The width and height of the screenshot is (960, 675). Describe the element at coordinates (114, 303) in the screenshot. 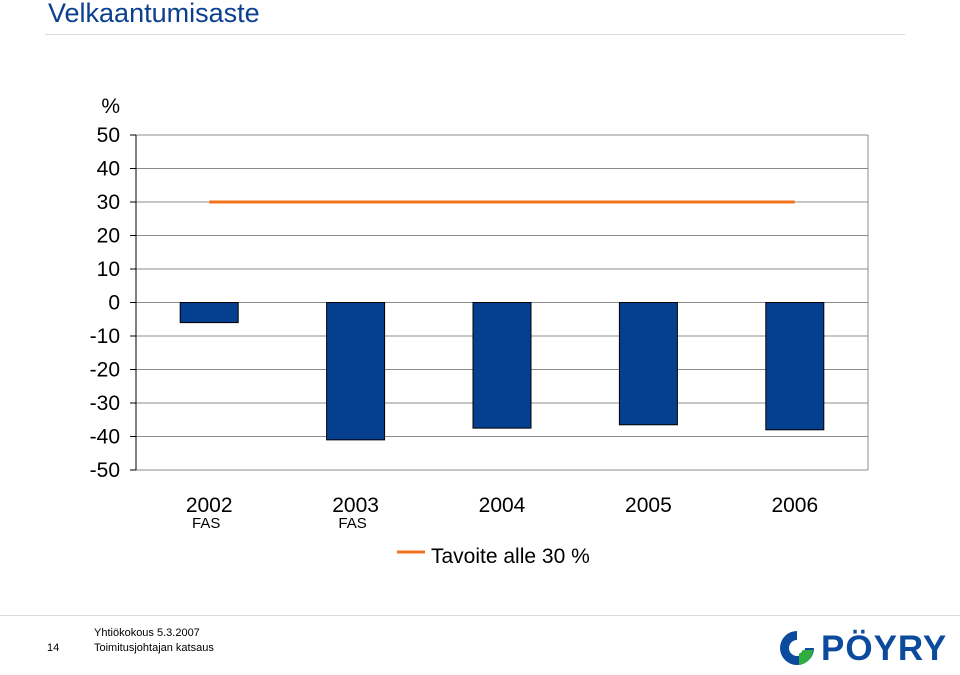

I see `y-tick-label: 0` at that location.